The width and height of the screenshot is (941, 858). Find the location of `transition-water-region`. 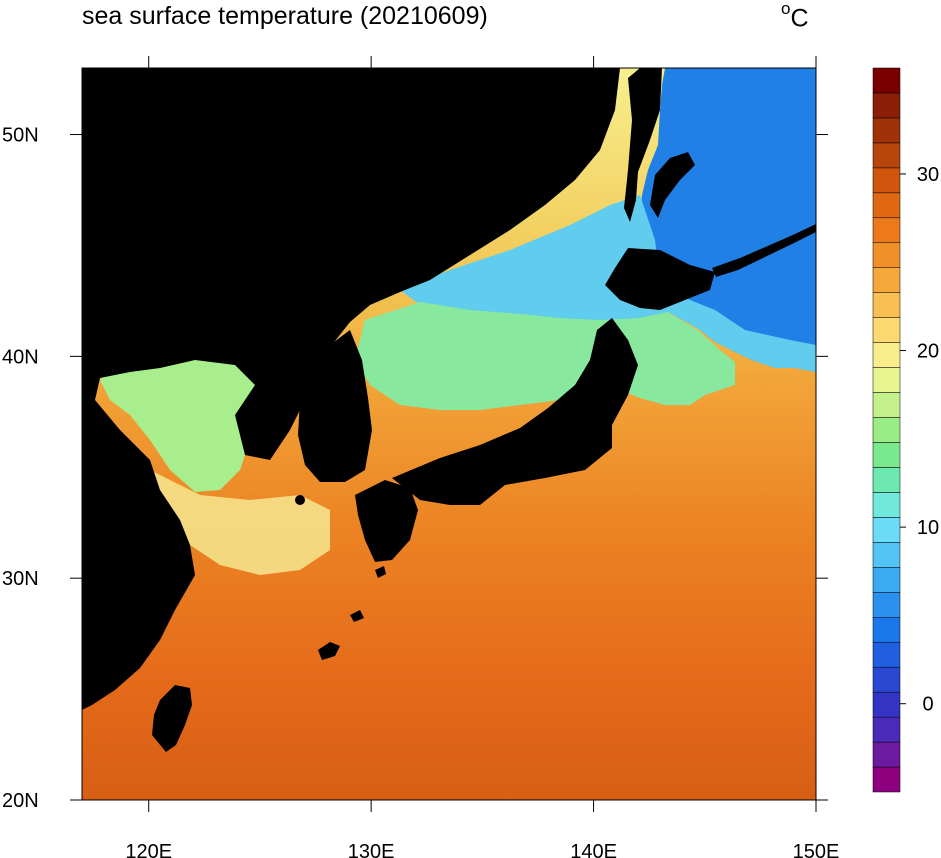

transition-water-region is located at coordinates (545, 356).